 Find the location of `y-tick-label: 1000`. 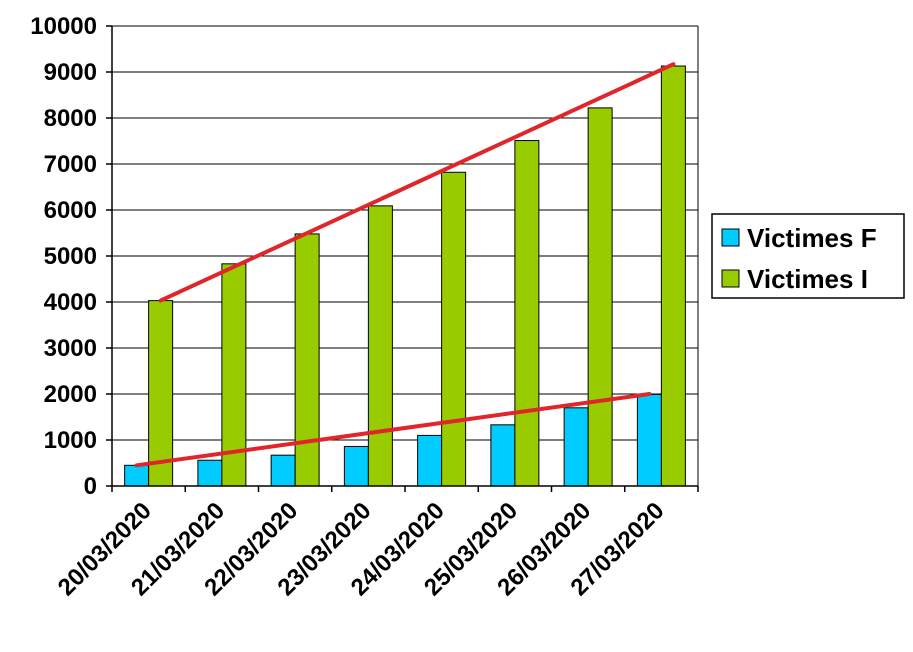

y-tick-label: 1000 is located at coordinates (70, 440).